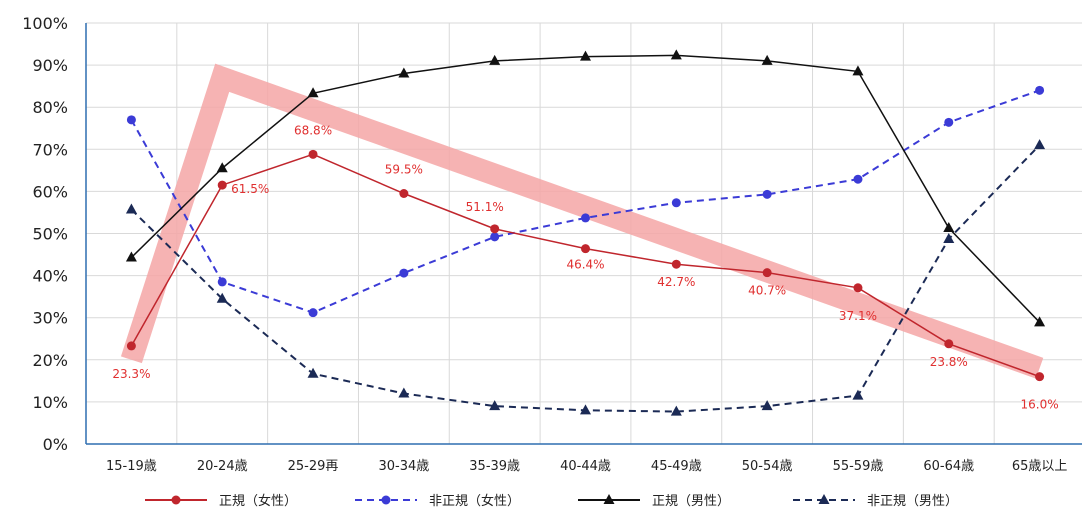  What do you see at coordinates (222, 466) in the screenshot?
I see `x-tick-label: 20-24歳` at bounding box center [222, 466].